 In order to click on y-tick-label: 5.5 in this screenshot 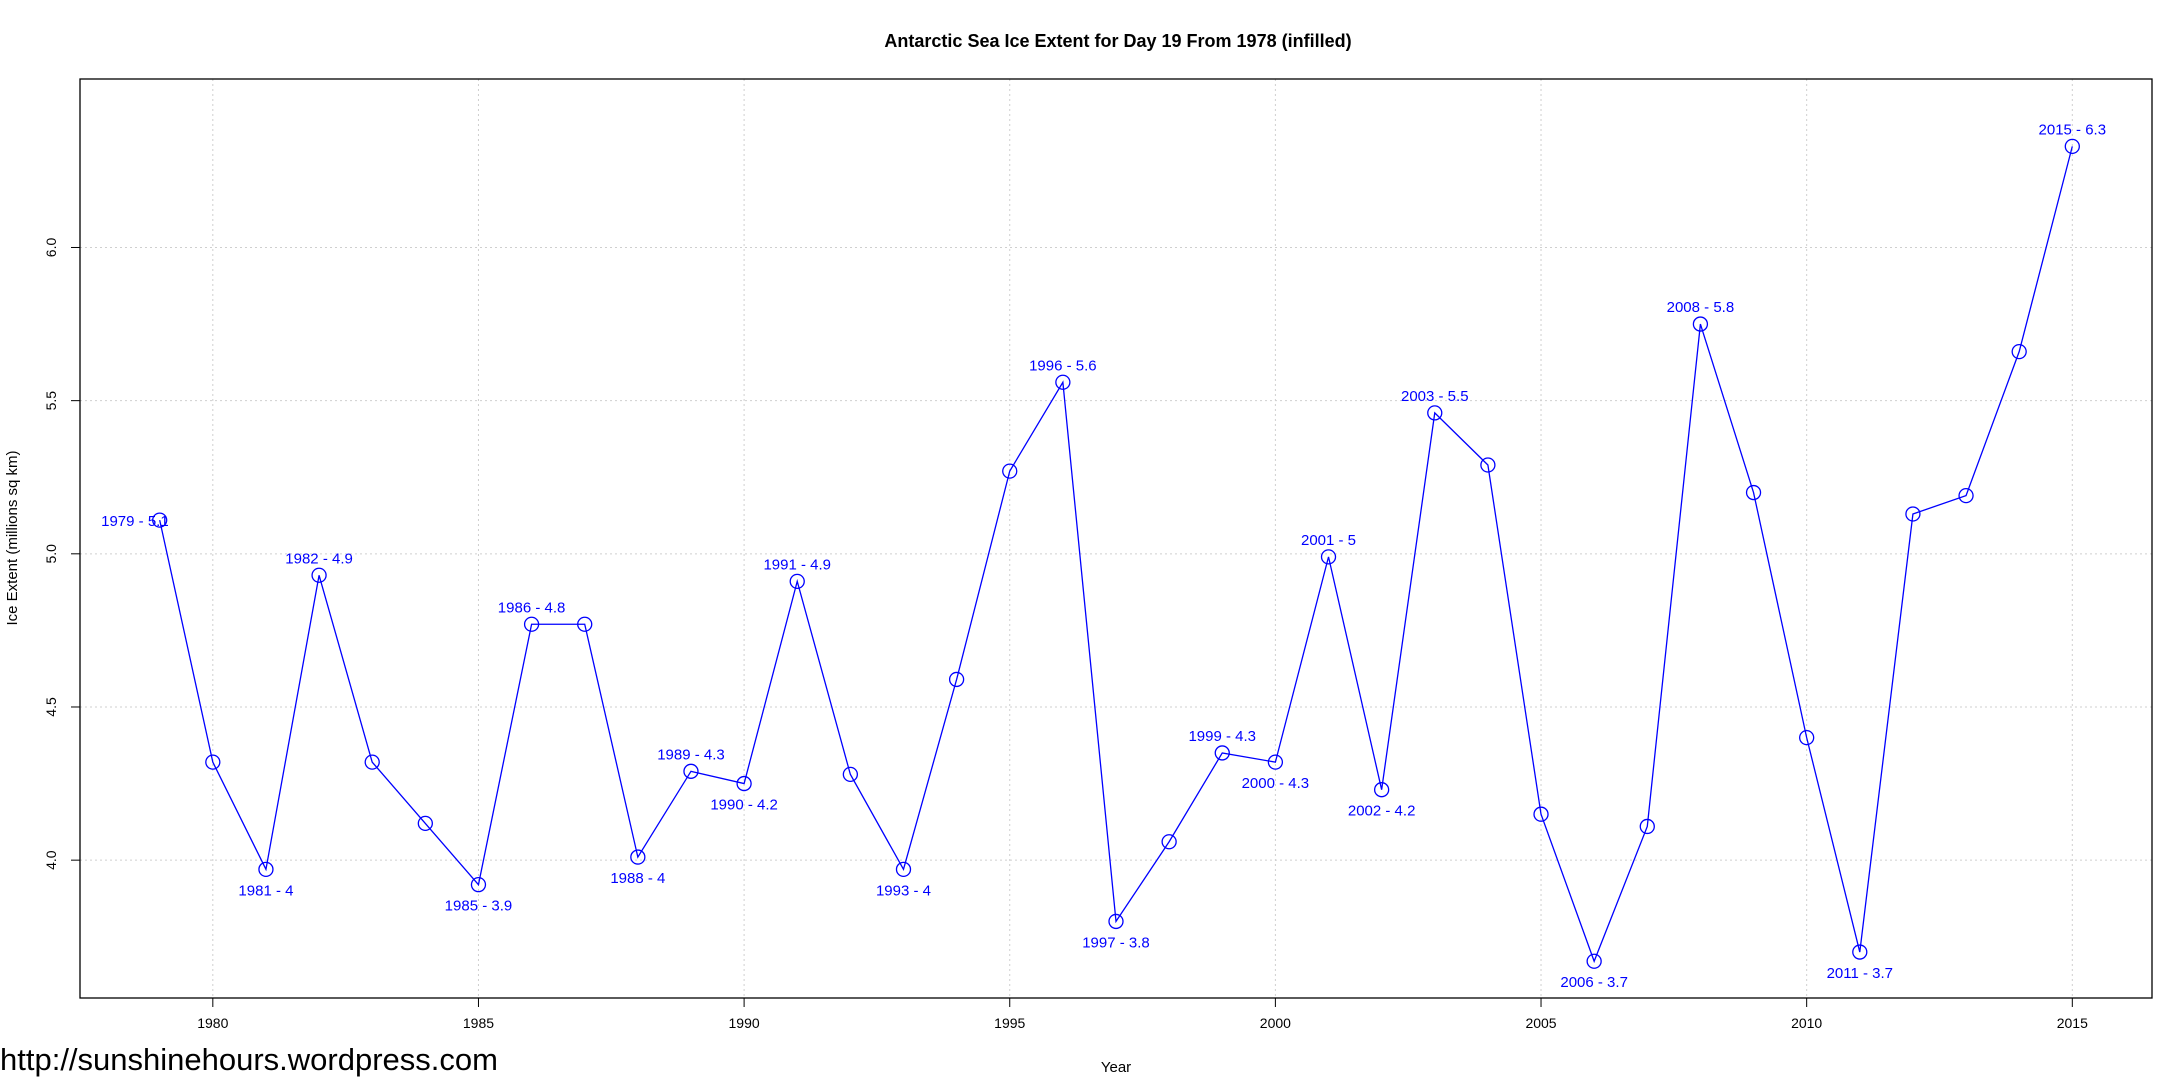, I will do `click(51, 401)`.